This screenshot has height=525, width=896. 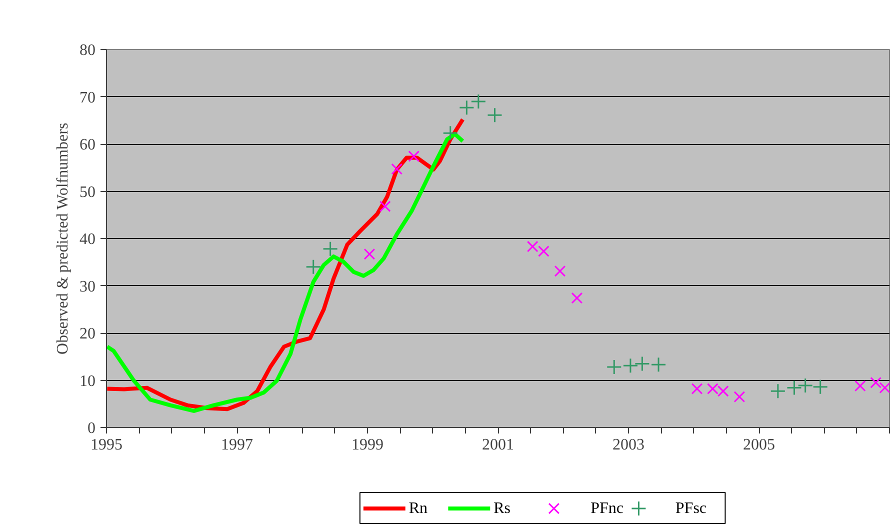 I want to click on x-tick-label: 1995, so click(x=106, y=445).